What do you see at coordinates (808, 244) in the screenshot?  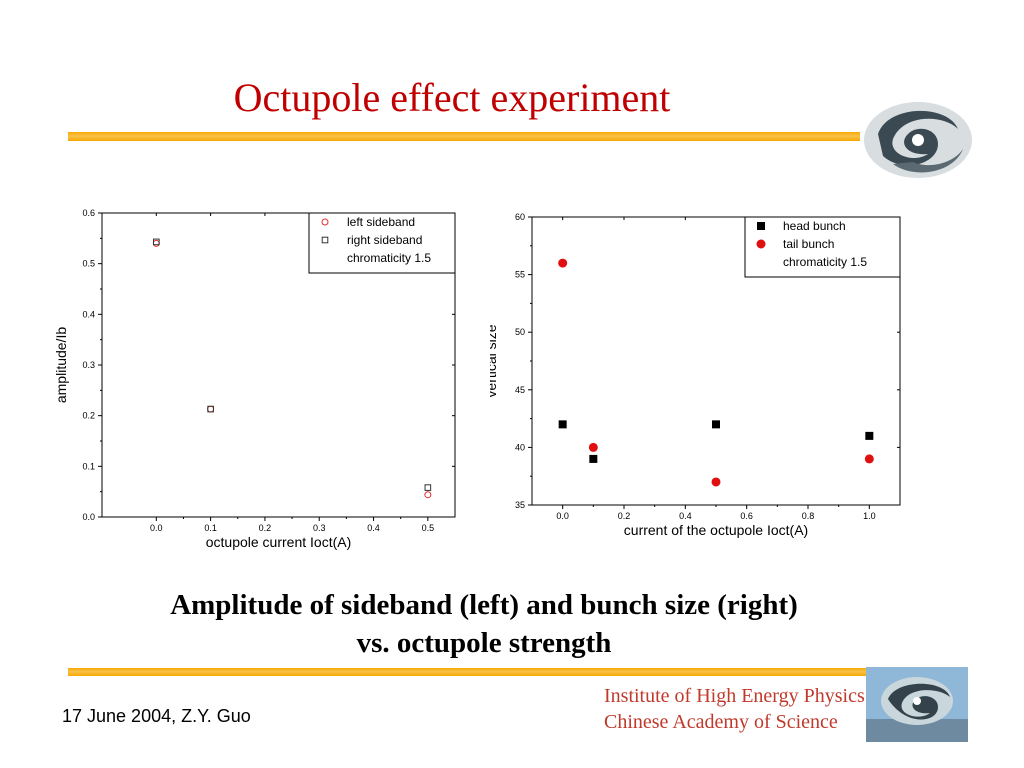 I see `legend-label: tail bunch` at bounding box center [808, 244].